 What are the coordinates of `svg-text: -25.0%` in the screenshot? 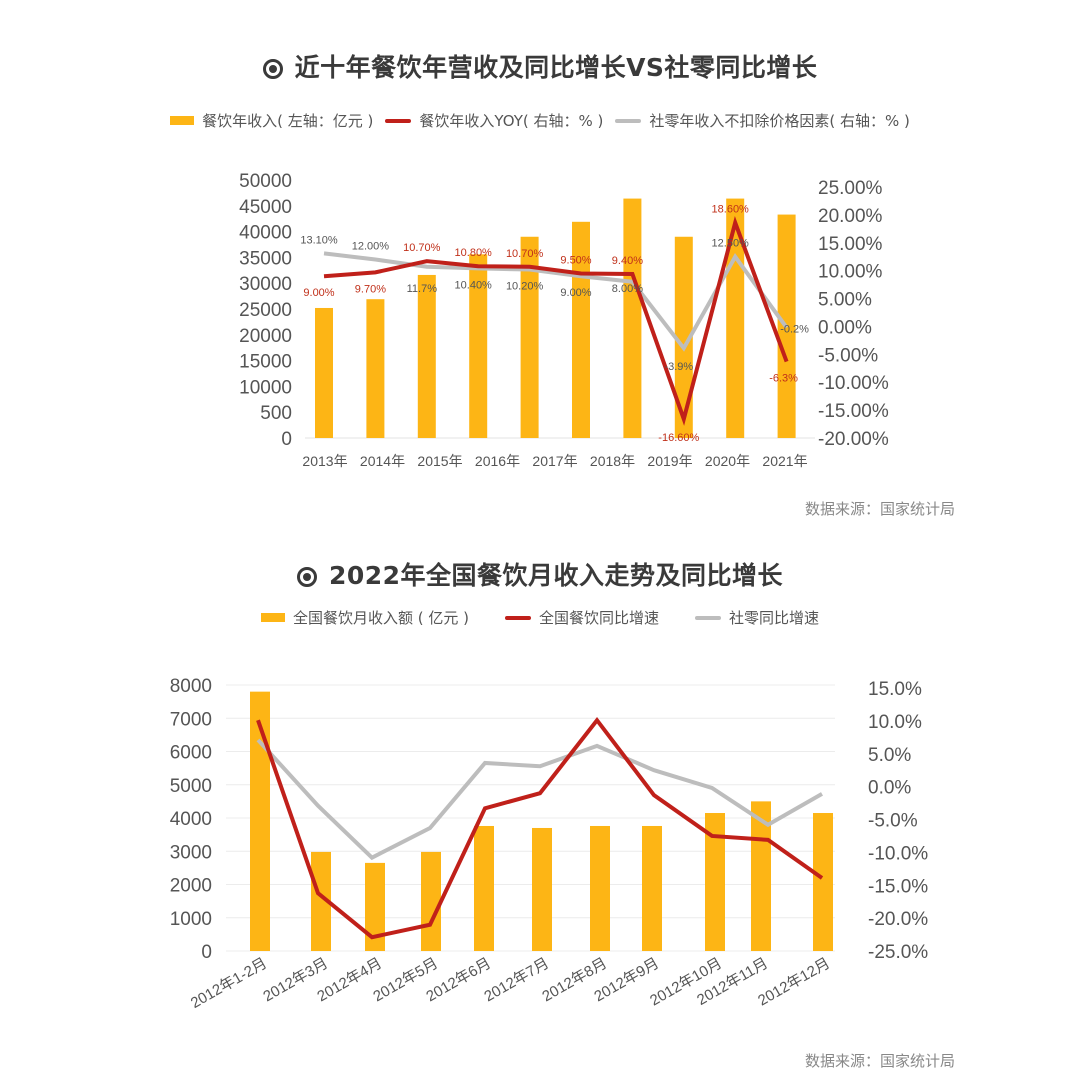 It's located at (898, 952).